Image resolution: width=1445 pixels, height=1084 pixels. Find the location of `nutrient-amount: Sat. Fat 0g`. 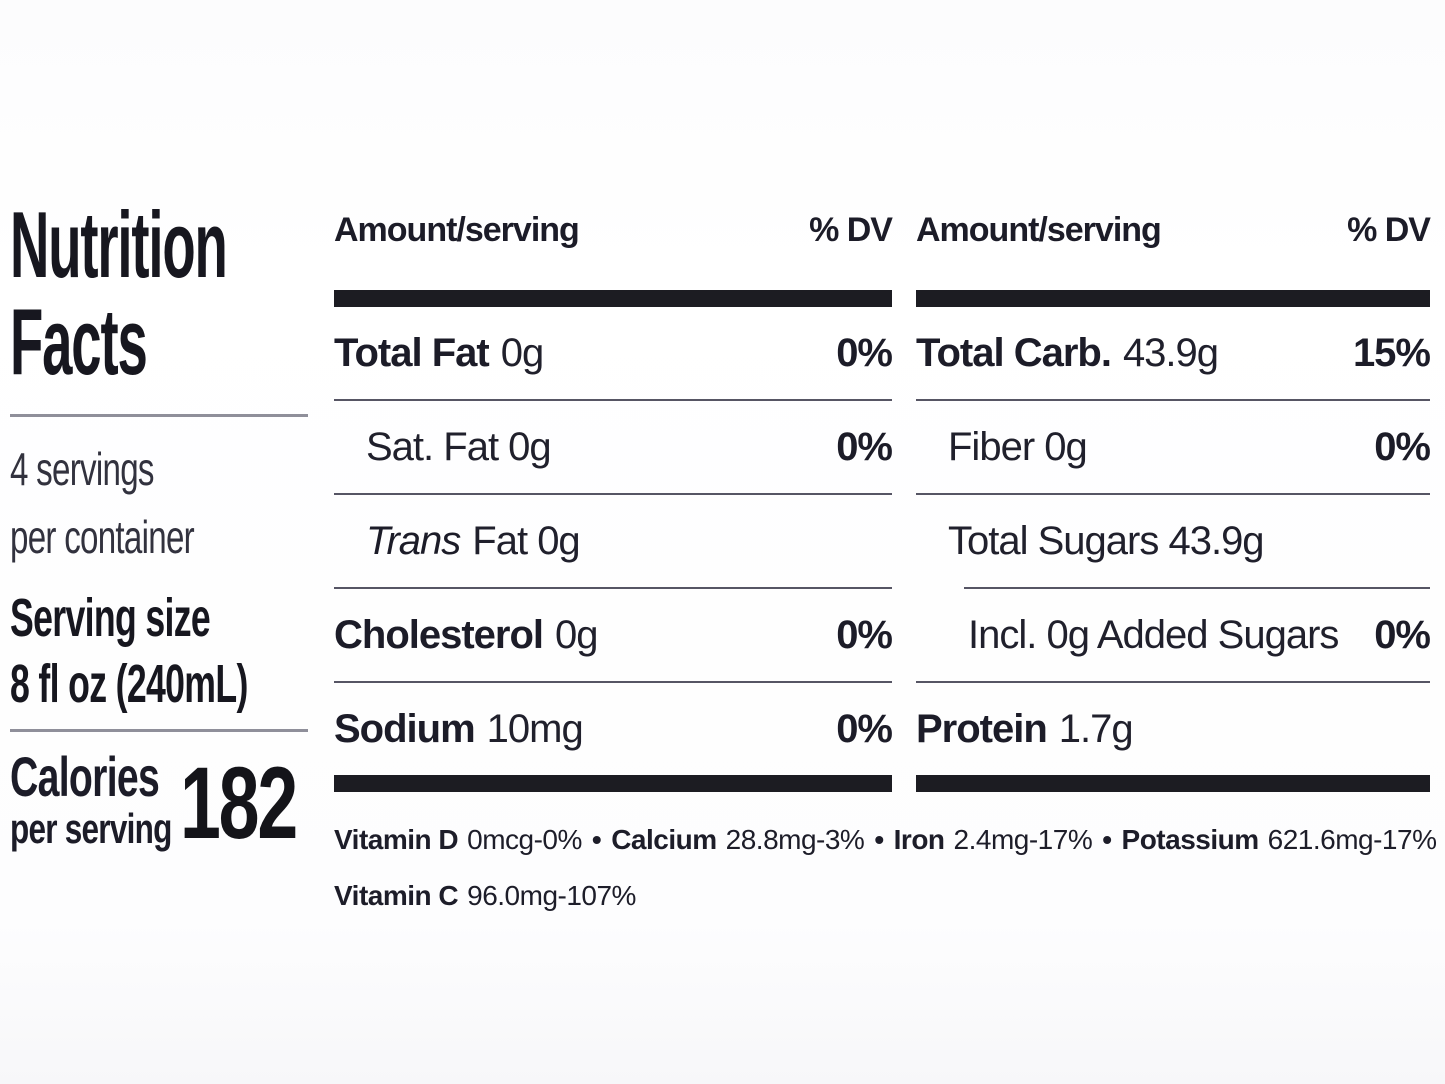

nutrient-amount: Sat. Fat 0g is located at coordinates (459, 446).